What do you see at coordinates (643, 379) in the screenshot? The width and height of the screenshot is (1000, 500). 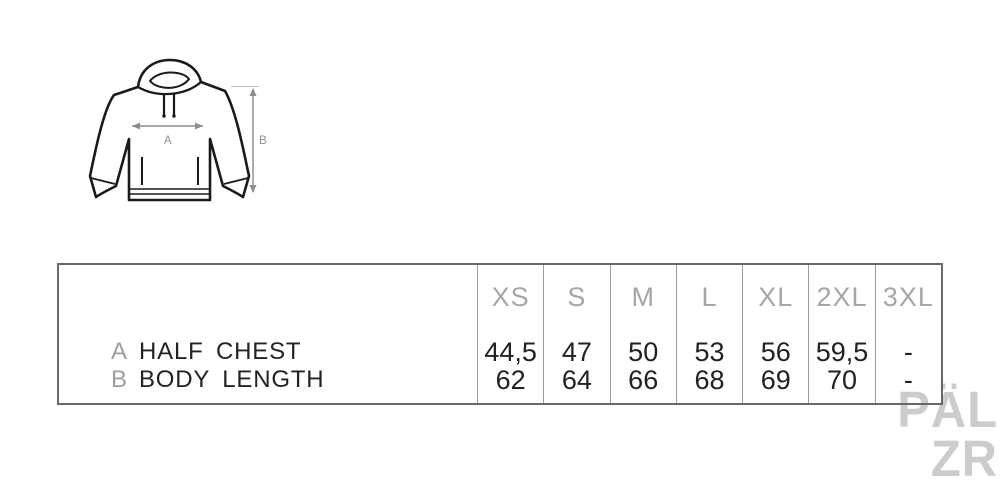 I see `body-length-value: 66` at bounding box center [643, 379].